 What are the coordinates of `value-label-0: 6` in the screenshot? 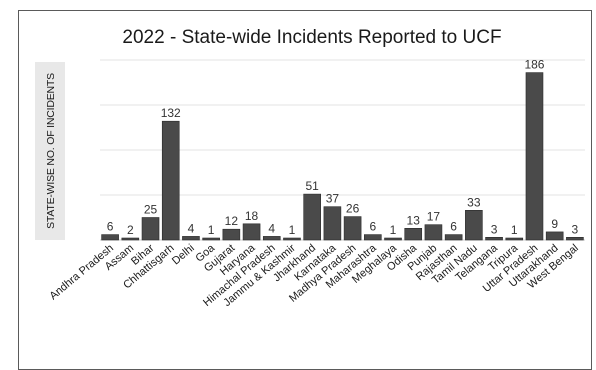 It's located at (110, 227).